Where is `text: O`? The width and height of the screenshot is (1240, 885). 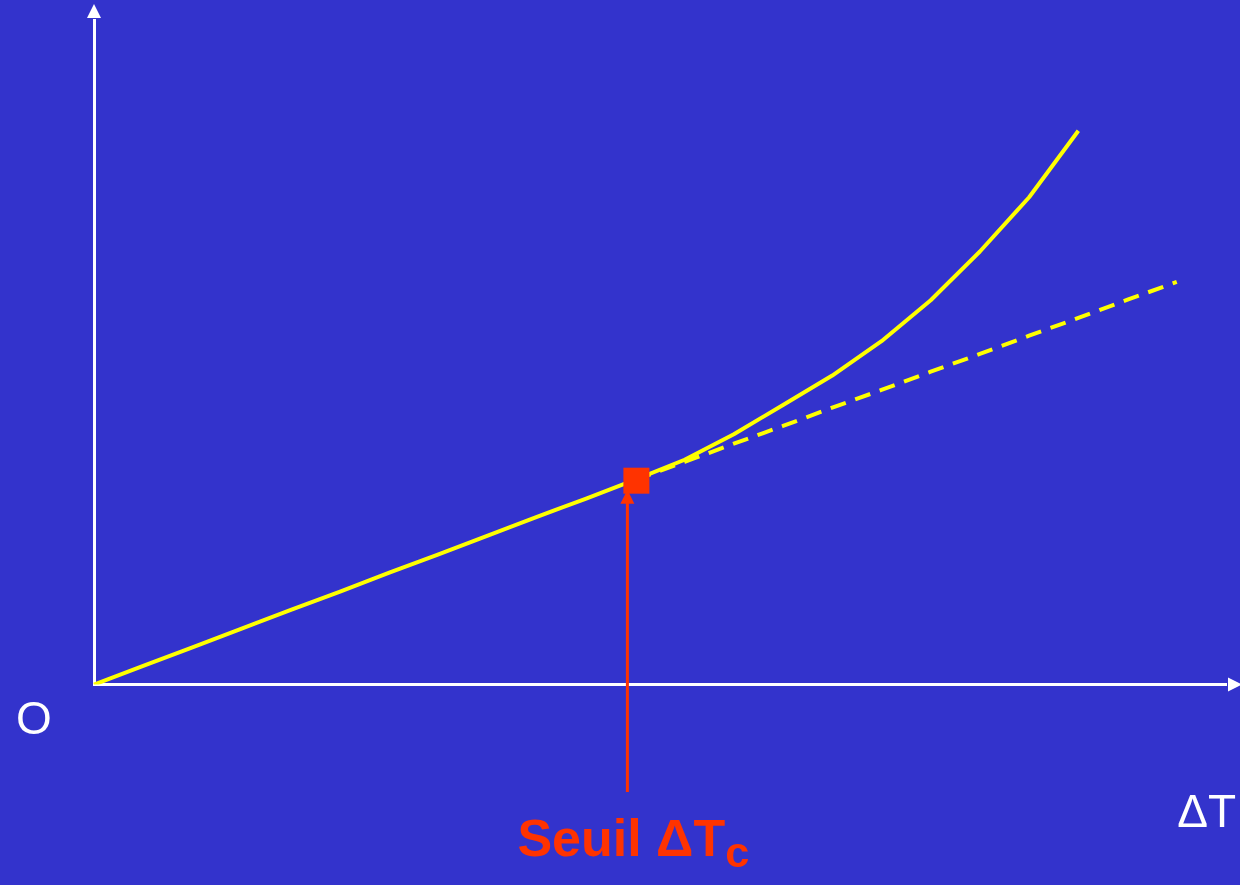 text: O is located at coordinates (34, 717).